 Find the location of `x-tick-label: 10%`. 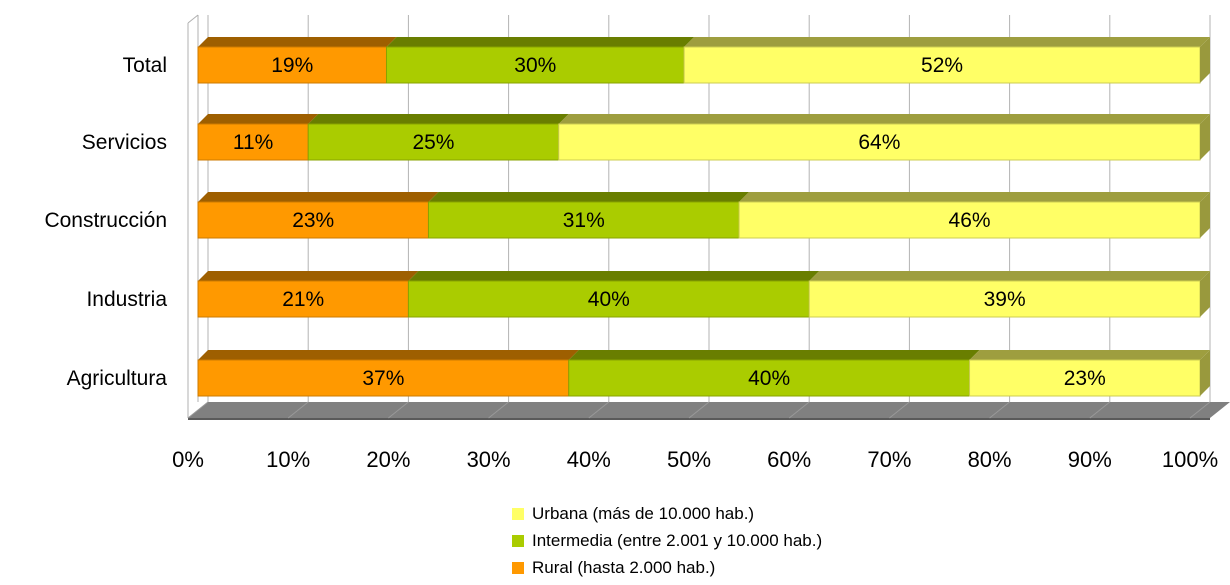

x-tick-label: 10% is located at coordinates (288, 459).